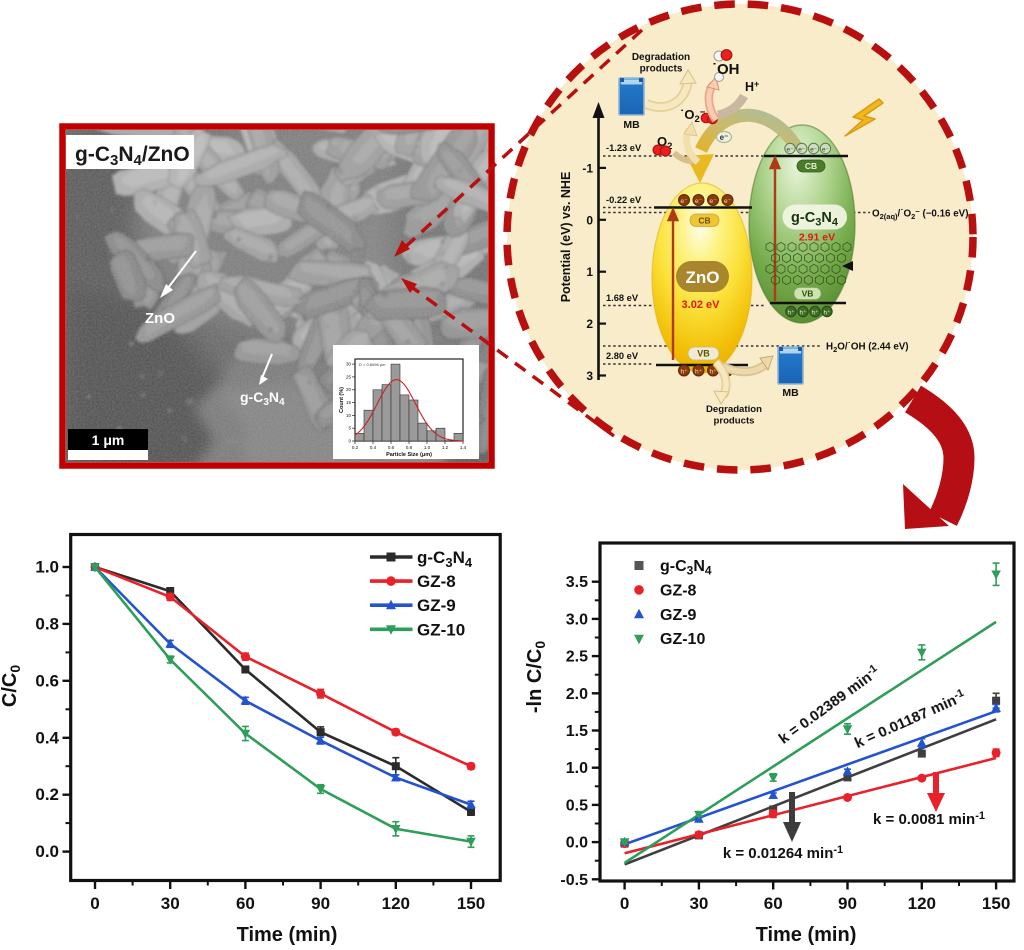 This screenshot has height=950, width=1024. I want to click on svg-text: ˙O2−, so click(693, 116).